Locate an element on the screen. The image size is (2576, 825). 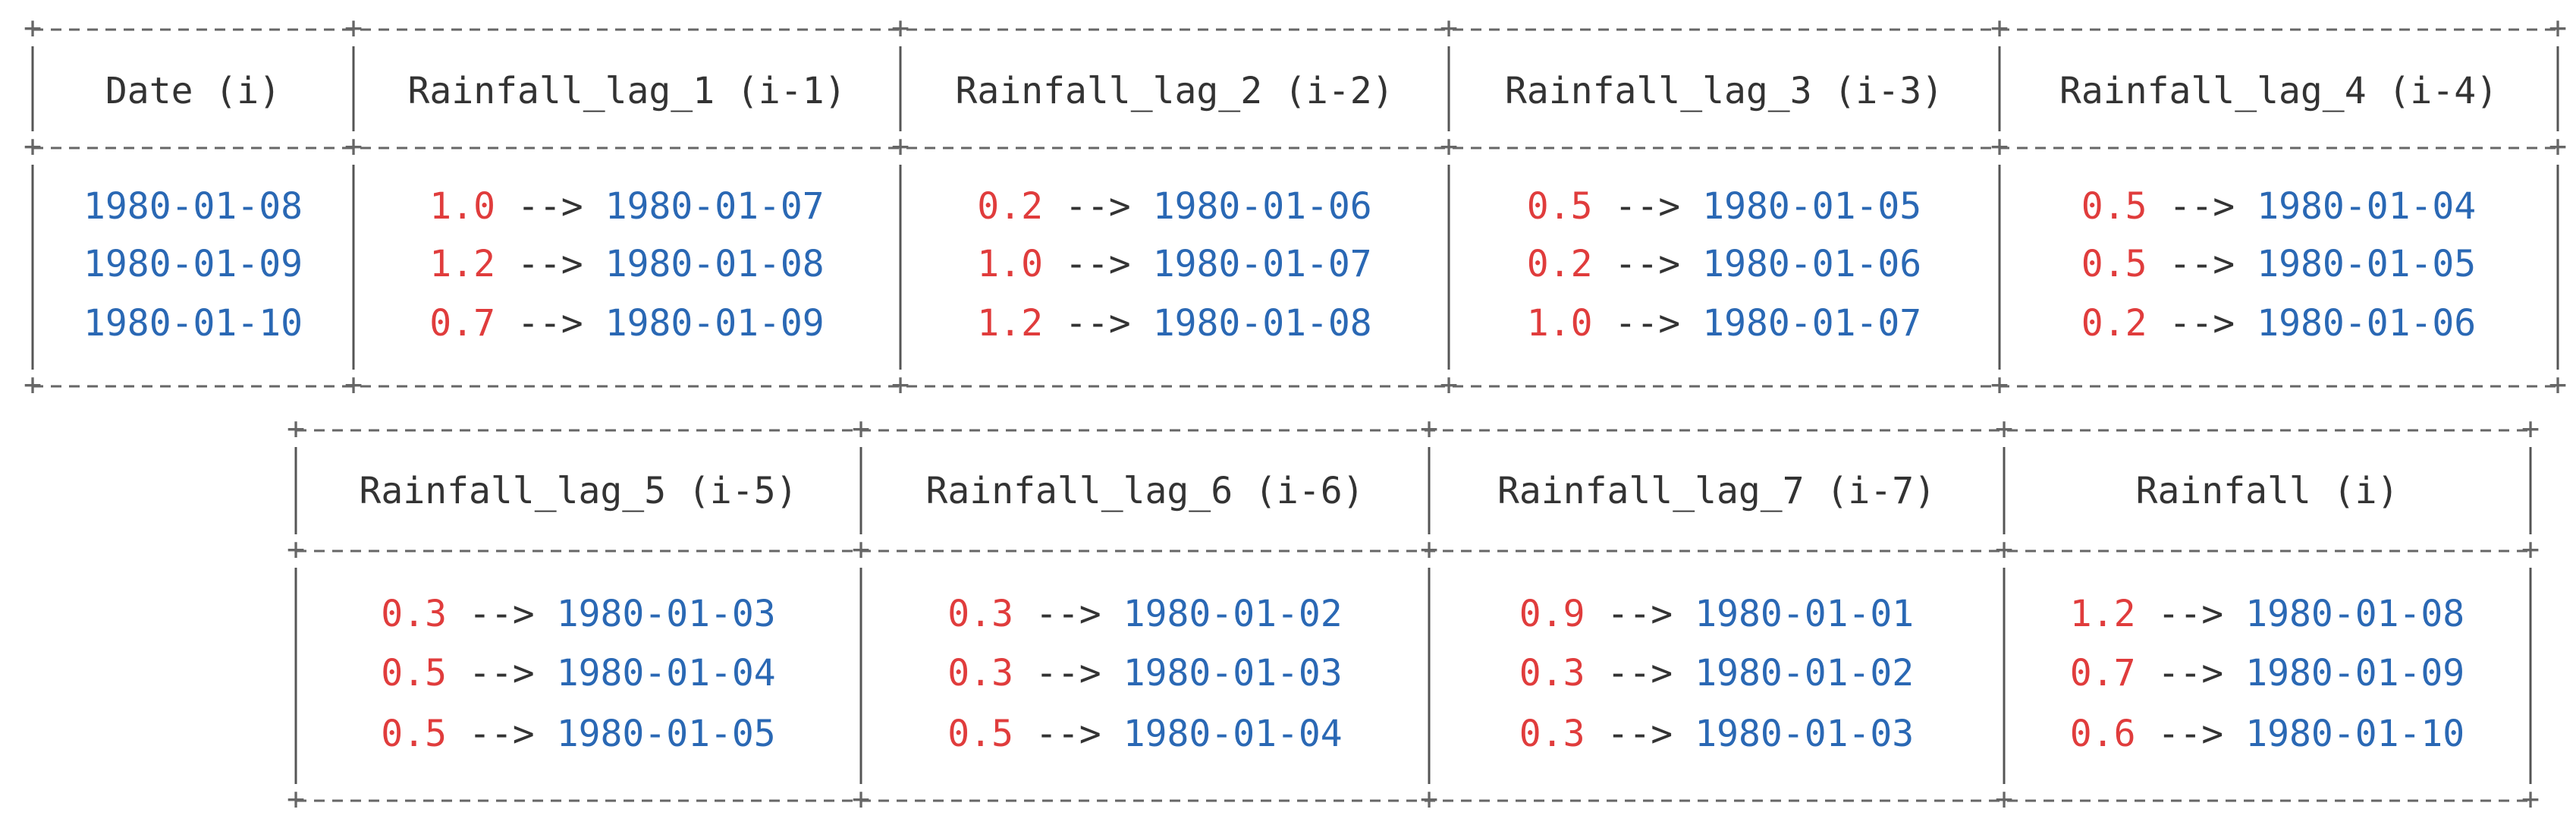
rainfall-value: 0.9 is located at coordinates (1552, 614).